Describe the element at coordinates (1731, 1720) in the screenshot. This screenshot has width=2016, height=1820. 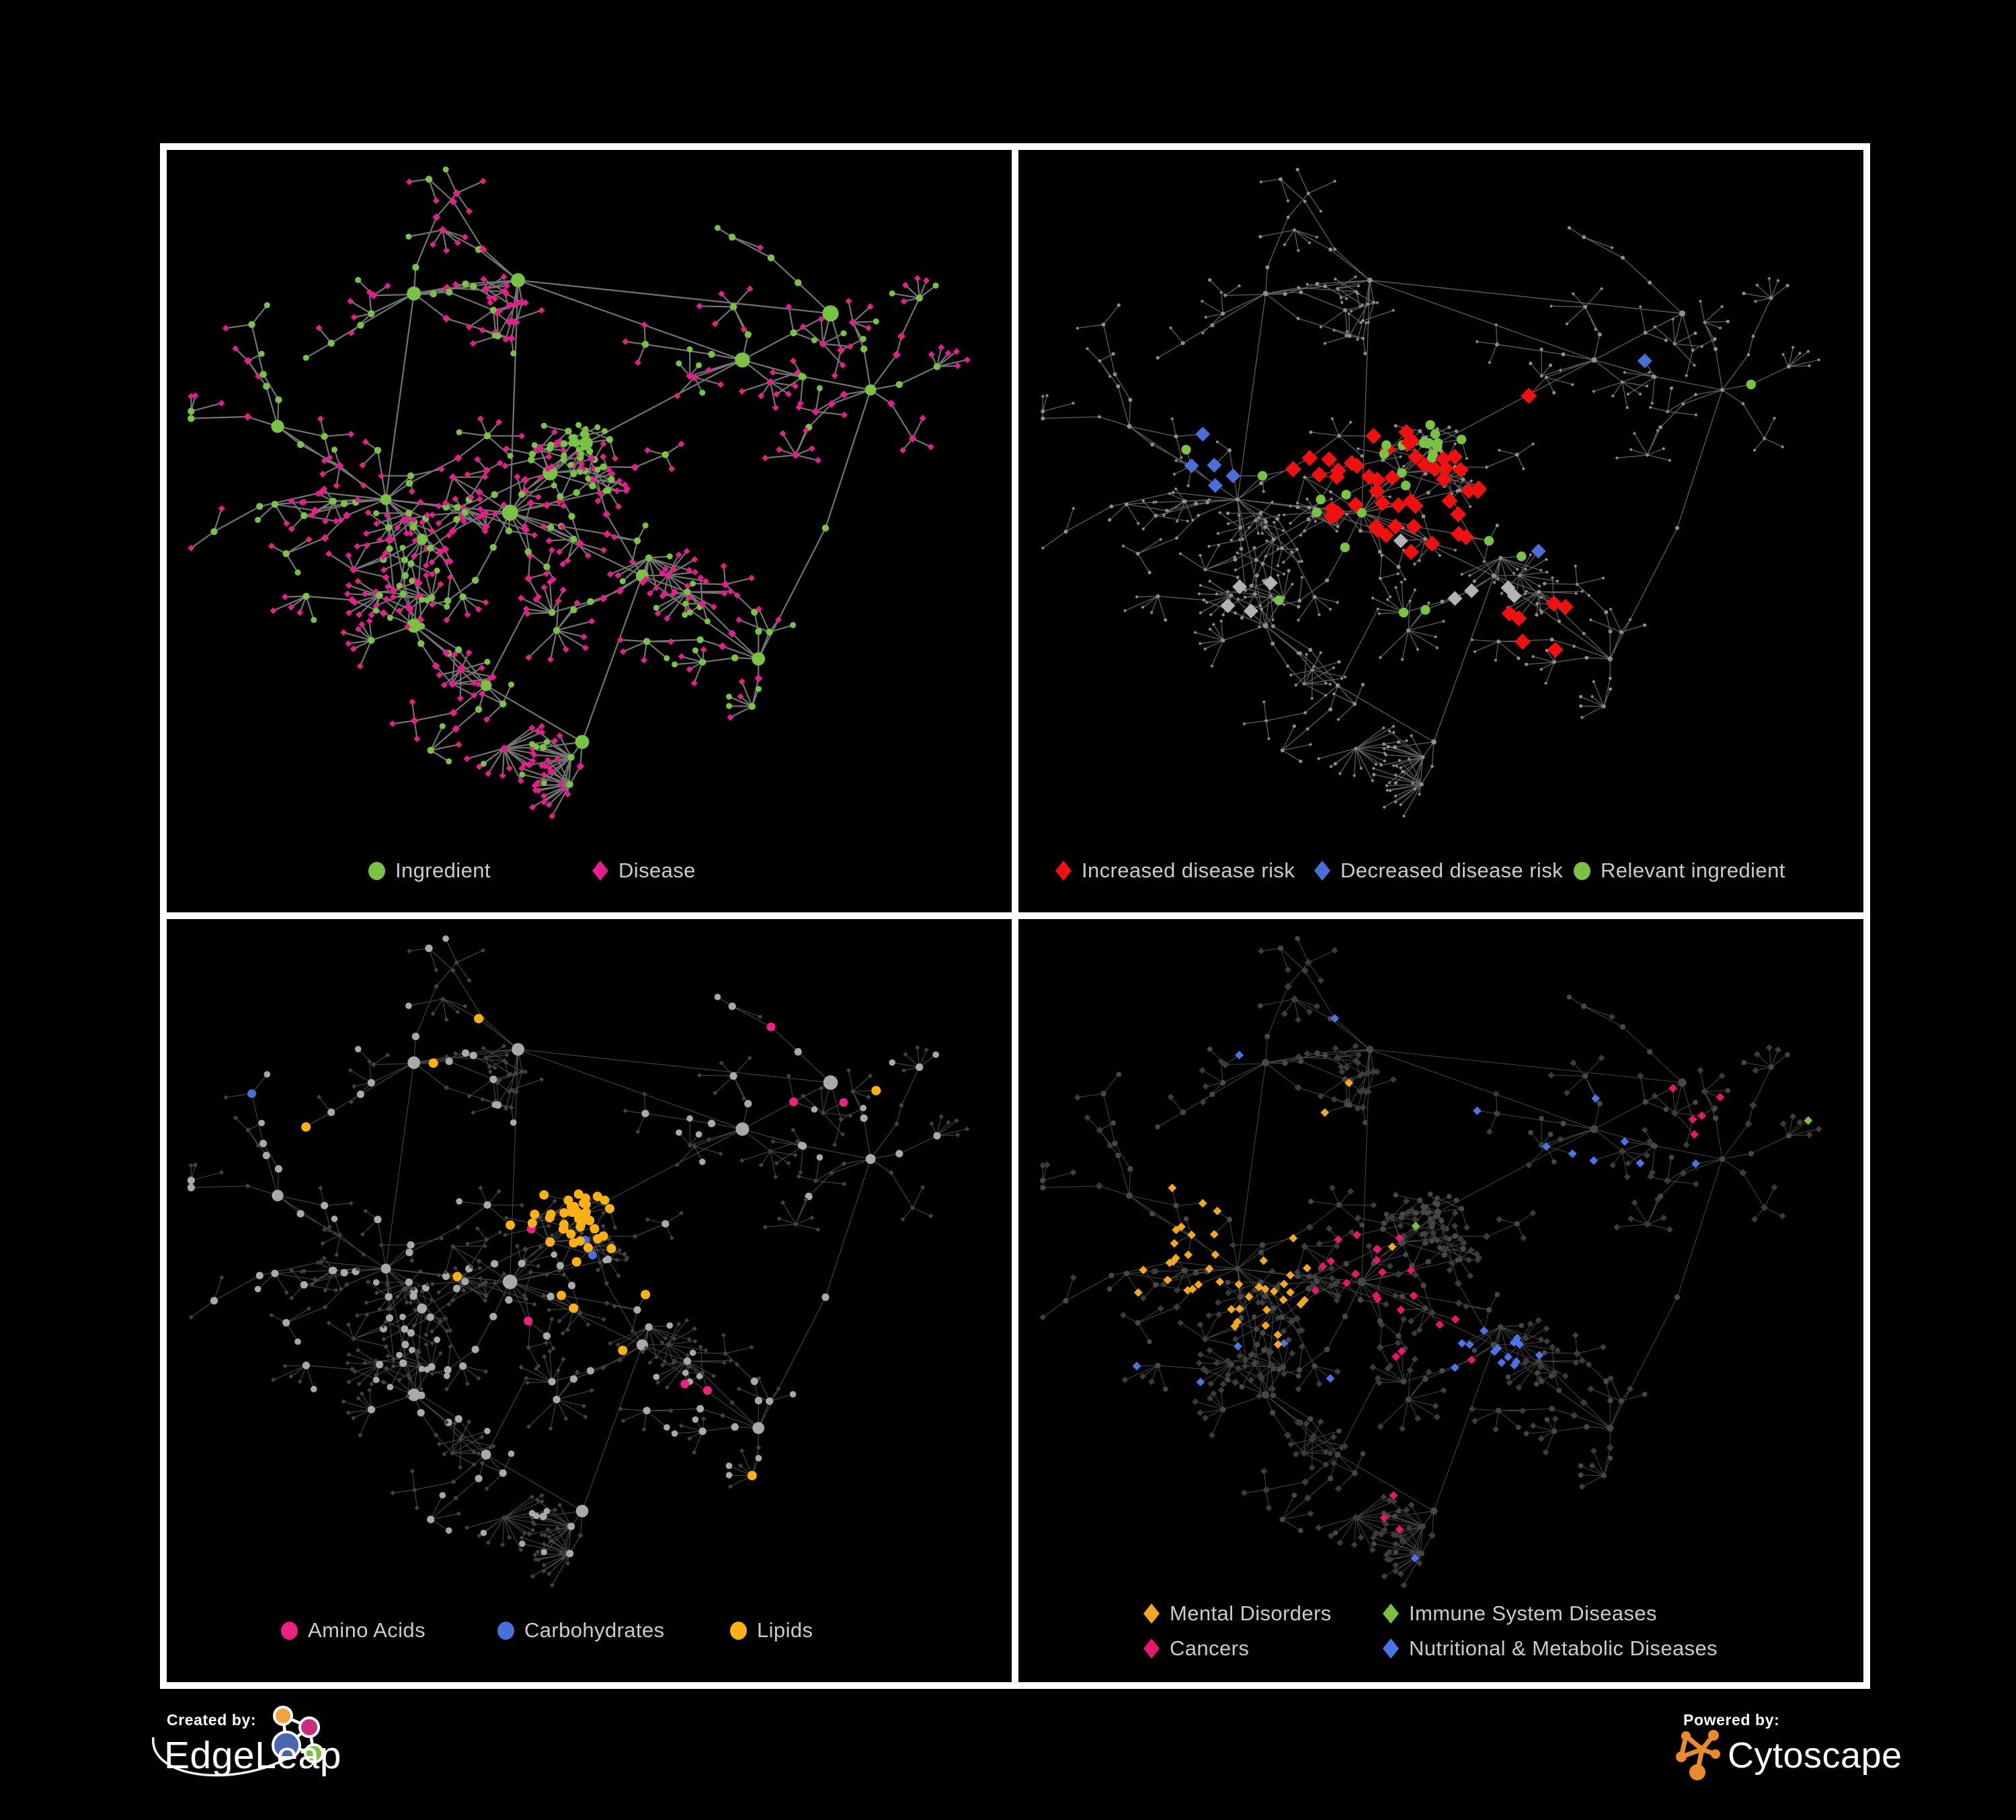
I see `powered-by-label: Powered by:` at that location.